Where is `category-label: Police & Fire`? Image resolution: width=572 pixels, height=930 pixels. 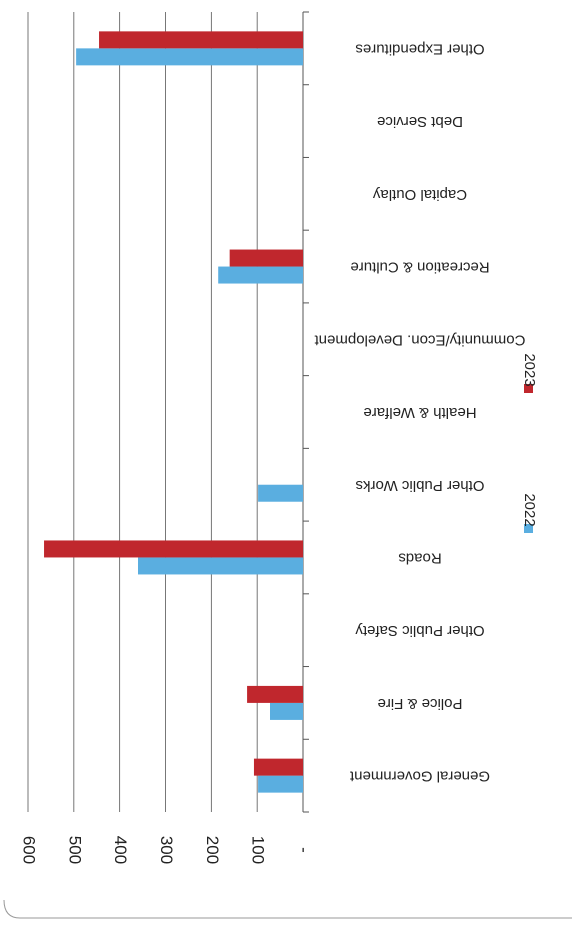
category-label: Police & Fire is located at coordinates (419, 703).